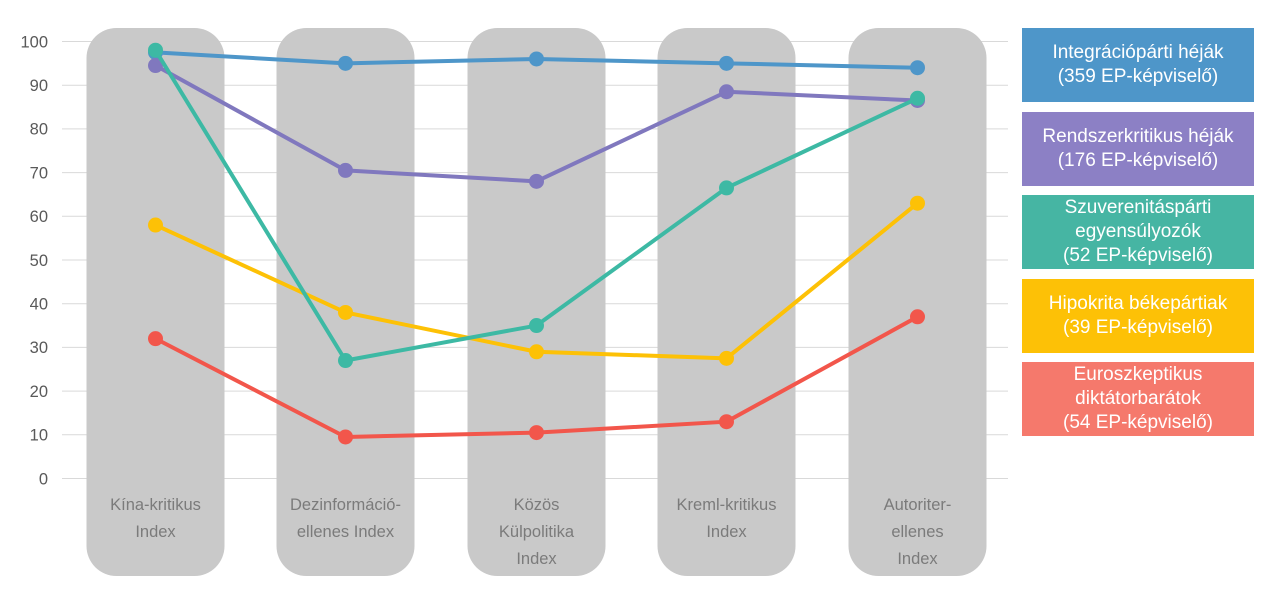 The image size is (1273, 599). What do you see at coordinates (39, 217) in the screenshot?
I see `y-tick-label: 60` at bounding box center [39, 217].